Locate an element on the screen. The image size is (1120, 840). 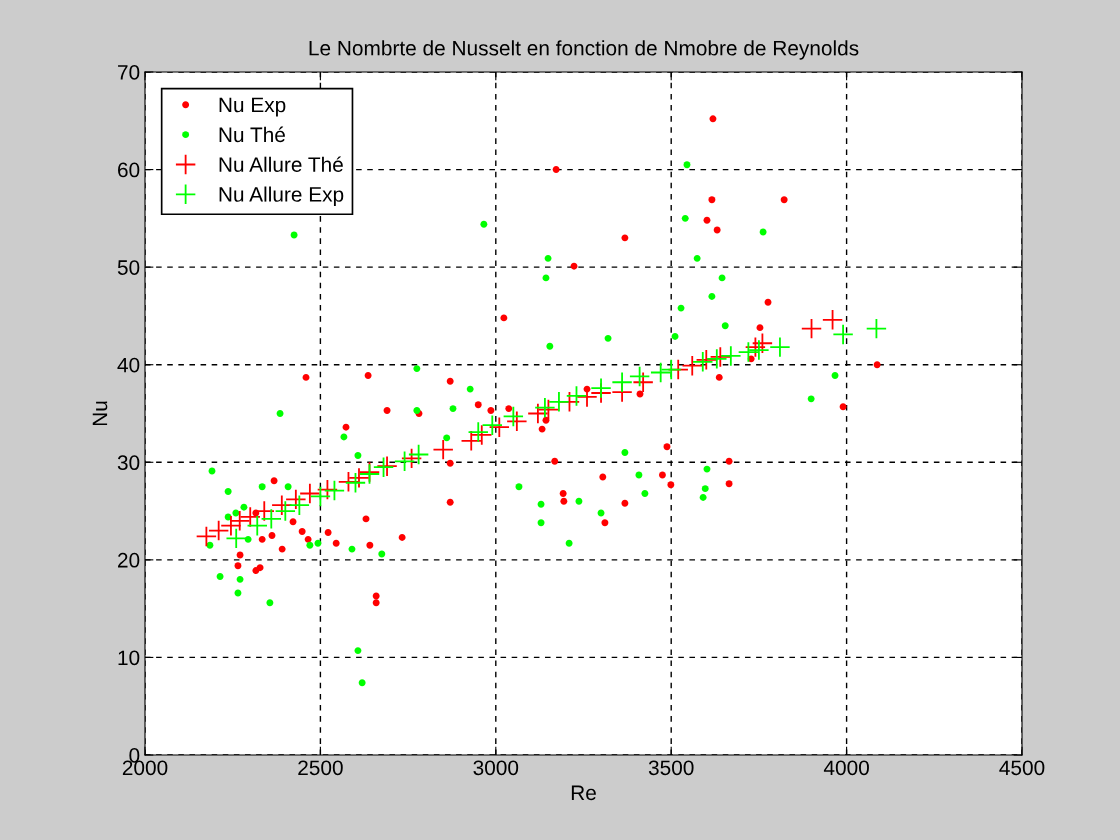
y-tick-label: 50 is located at coordinates (128, 267).